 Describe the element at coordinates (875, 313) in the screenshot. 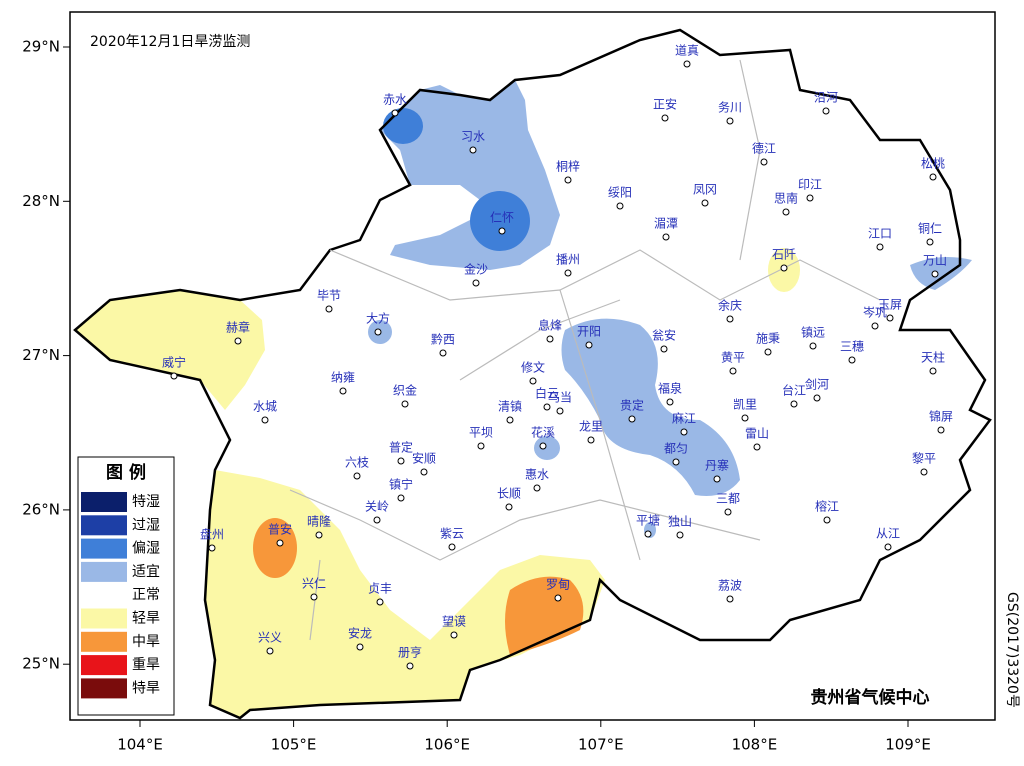

I see `city-label: 岑巩` at that location.